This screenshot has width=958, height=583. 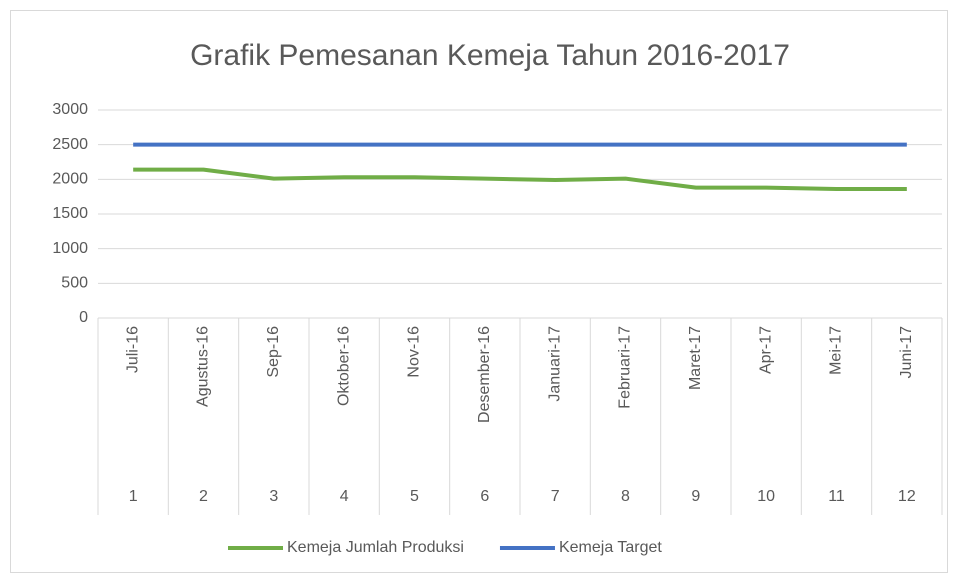 What do you see at coordinates (625, 496) in the screenshot?
I see `x-tick-number: 8` at bounding box center [625, 496].